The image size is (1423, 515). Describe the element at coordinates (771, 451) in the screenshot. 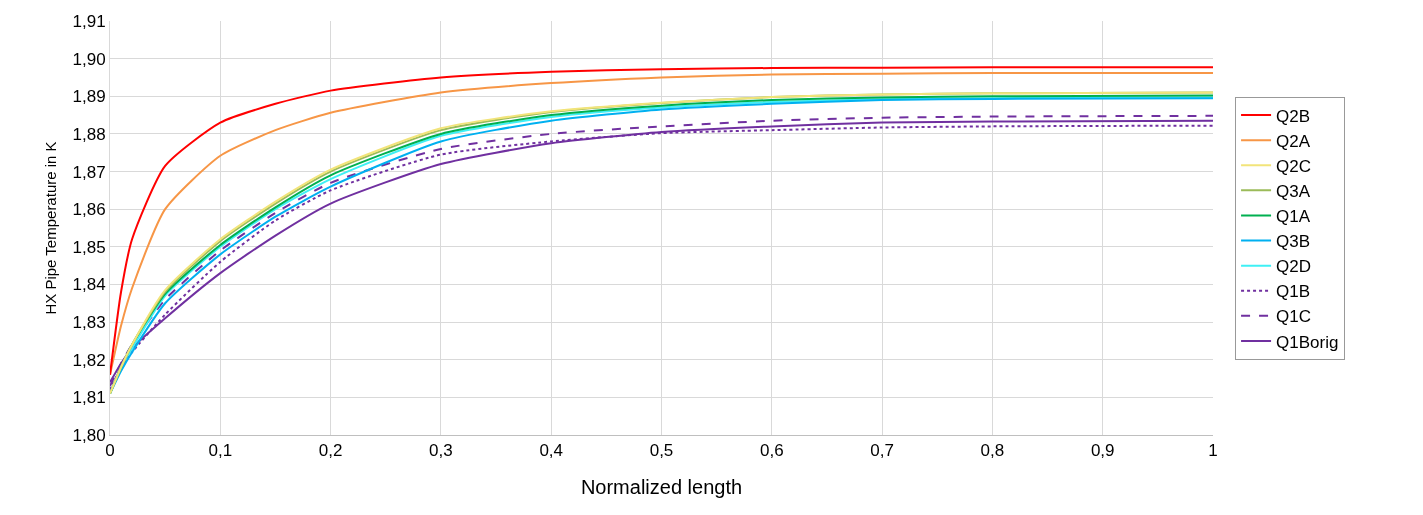

I see `x-tick-label: 0,6` at that location.